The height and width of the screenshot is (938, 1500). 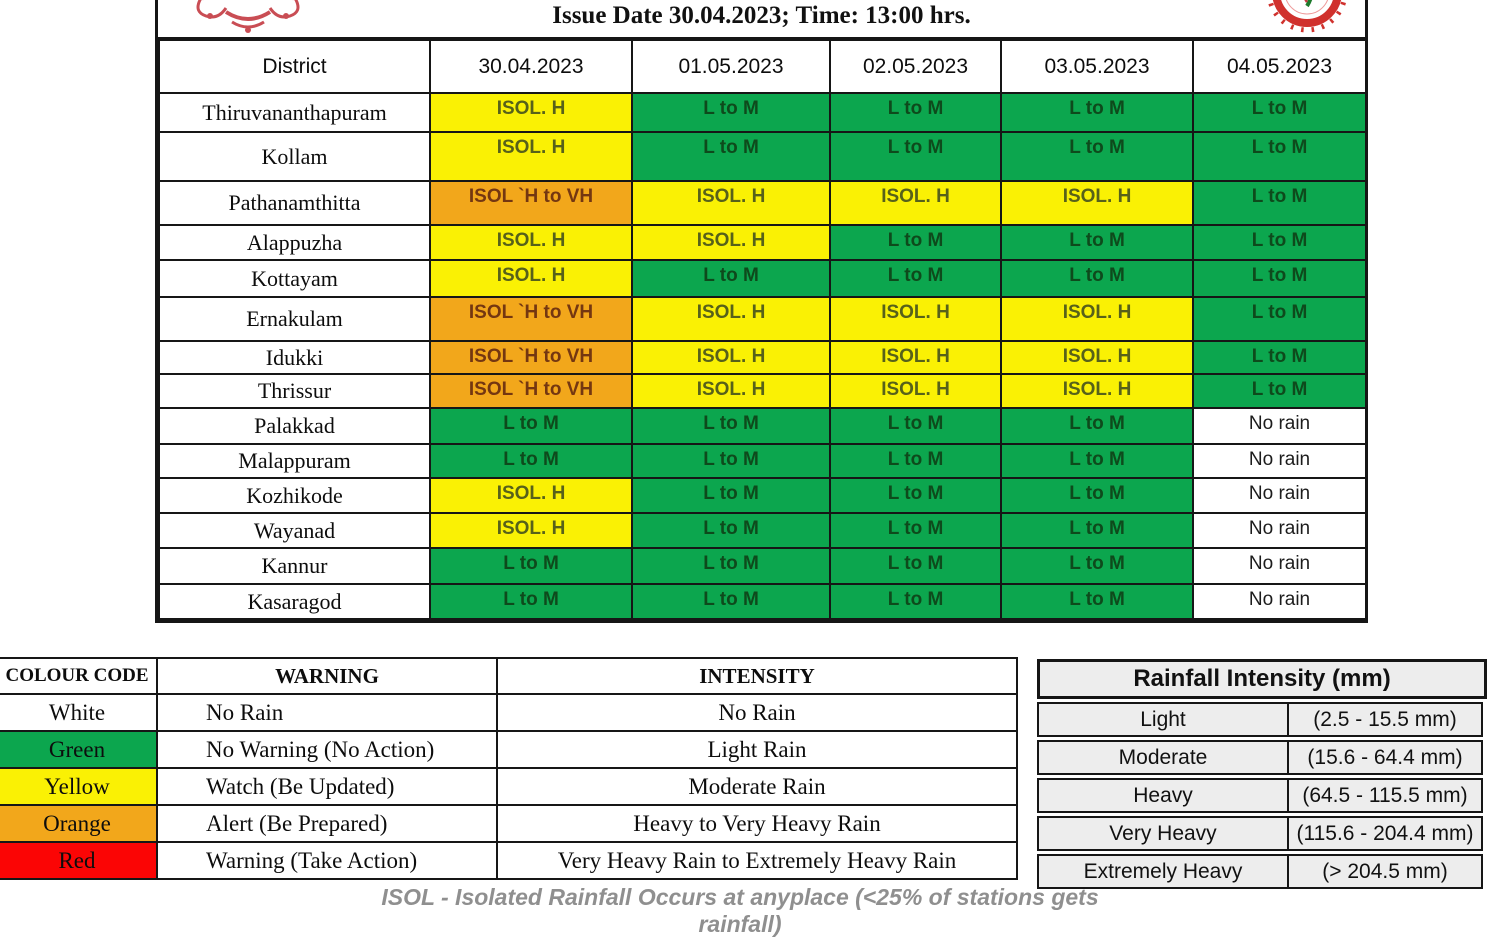 What do you see at coordinates (1162, 833) in the screenshot?
I see `rainfall-intensity-label: Very Heavy` at bounding box center [1162, 833].